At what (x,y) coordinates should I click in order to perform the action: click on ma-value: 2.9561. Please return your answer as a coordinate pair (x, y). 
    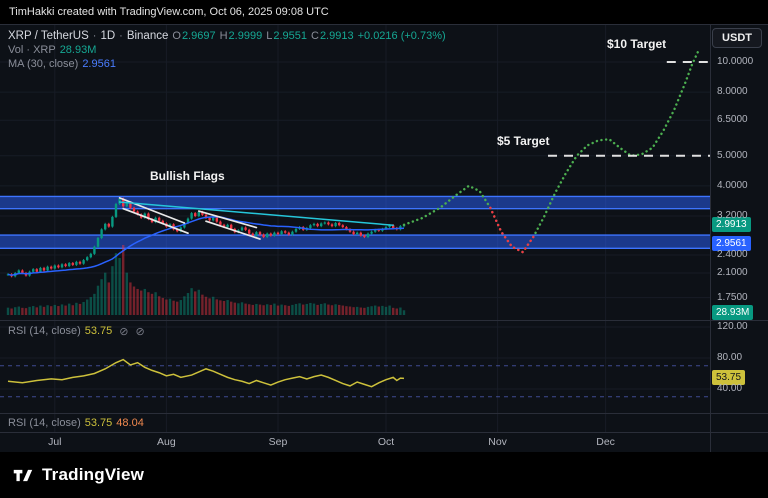
    Looking at the image, I should click on (99, 64).